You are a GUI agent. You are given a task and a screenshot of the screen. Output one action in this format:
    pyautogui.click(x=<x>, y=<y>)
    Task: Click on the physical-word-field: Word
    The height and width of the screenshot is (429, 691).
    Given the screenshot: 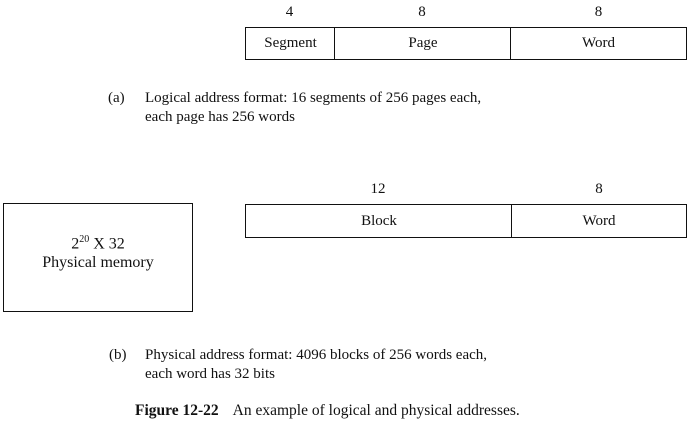 What is the action you would take?
    pyautogui.click(x=599, y=221)
    